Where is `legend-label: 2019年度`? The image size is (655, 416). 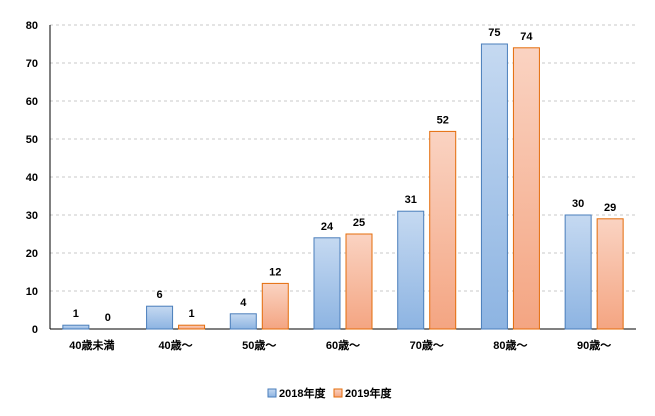
legend-label: 2019年度 is located at coordinates (368, 393).